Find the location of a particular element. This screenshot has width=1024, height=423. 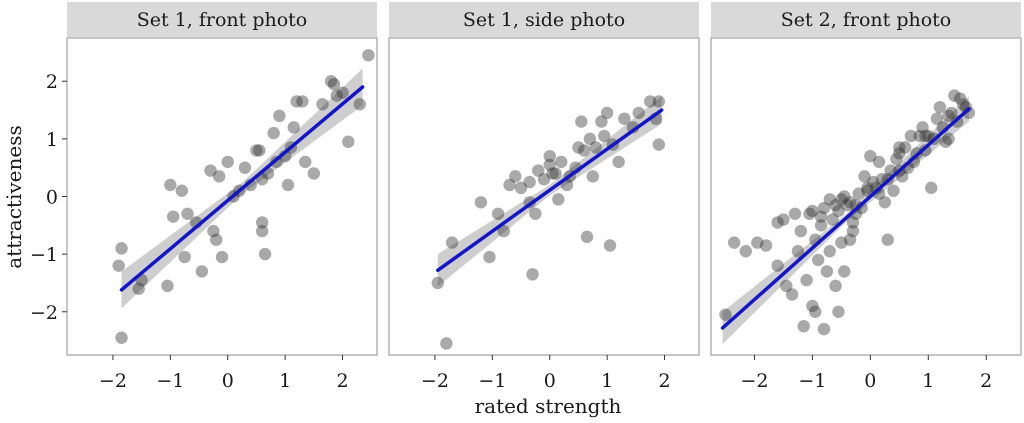

y-tick-label: 2 is located at coordinates (52, 82).